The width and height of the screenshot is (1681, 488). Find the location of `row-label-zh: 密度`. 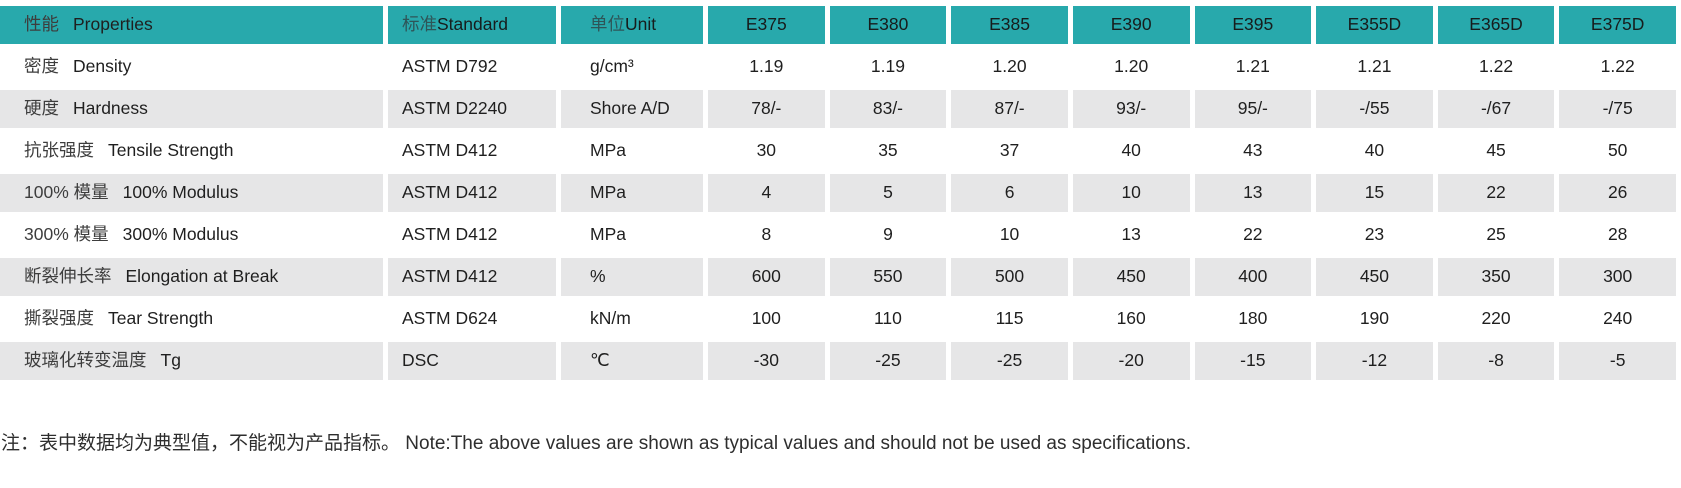

row-label-zh: 密度 is located at coordinates (41, 66).